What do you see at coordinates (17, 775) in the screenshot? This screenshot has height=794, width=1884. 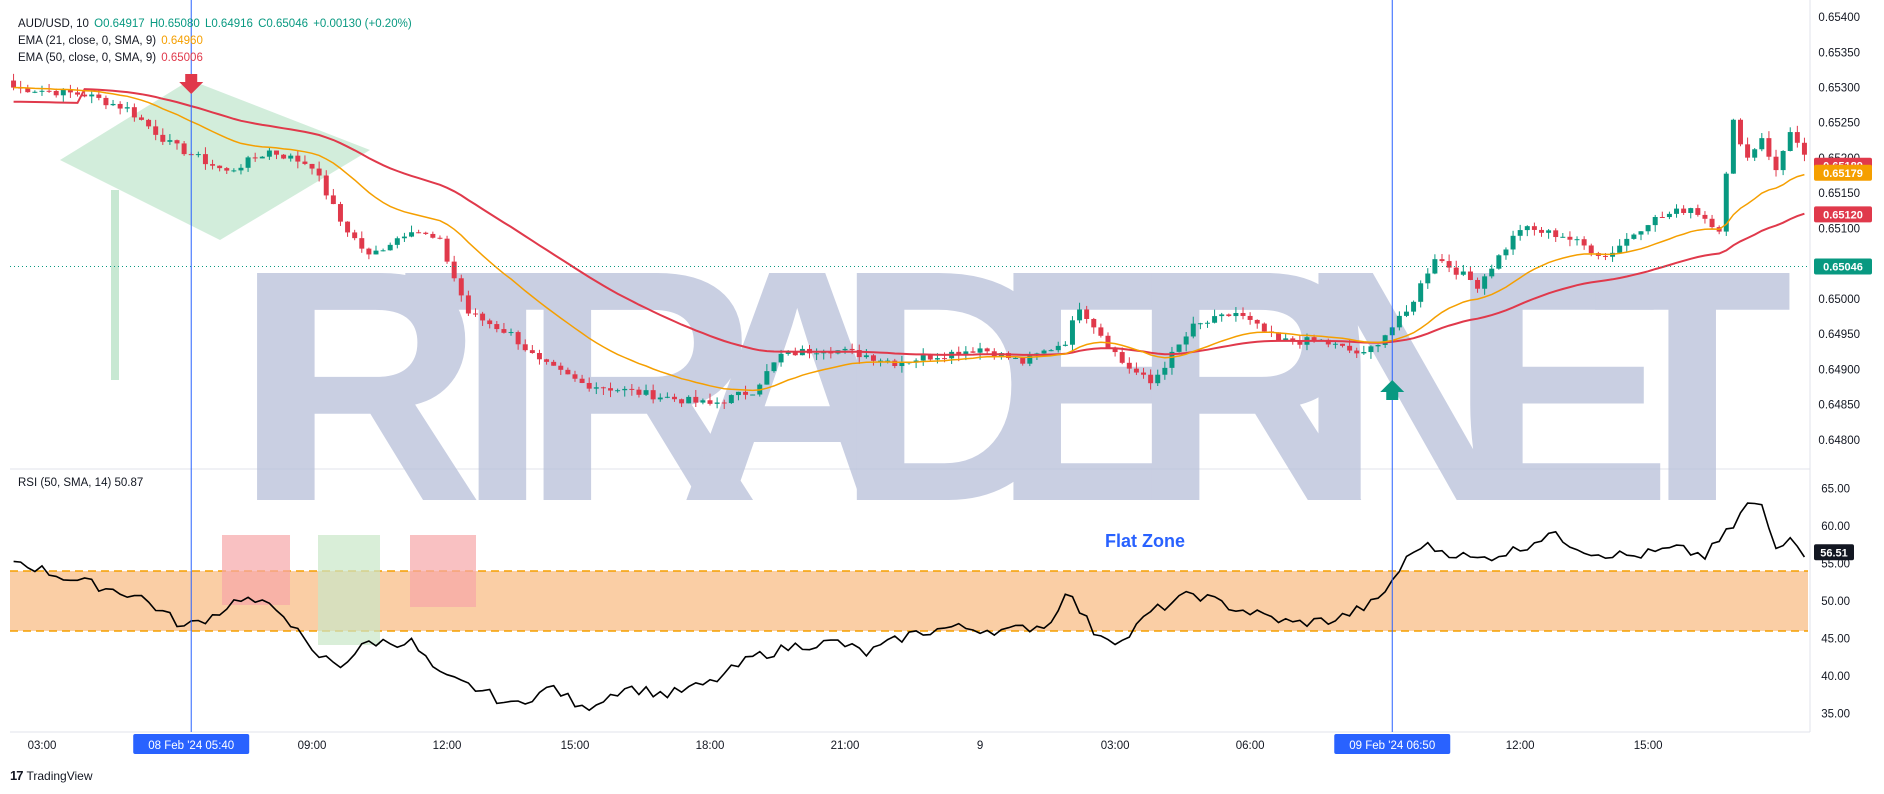 I see `tradingview-logo-icon: 17` at bounding box center [17, 775].